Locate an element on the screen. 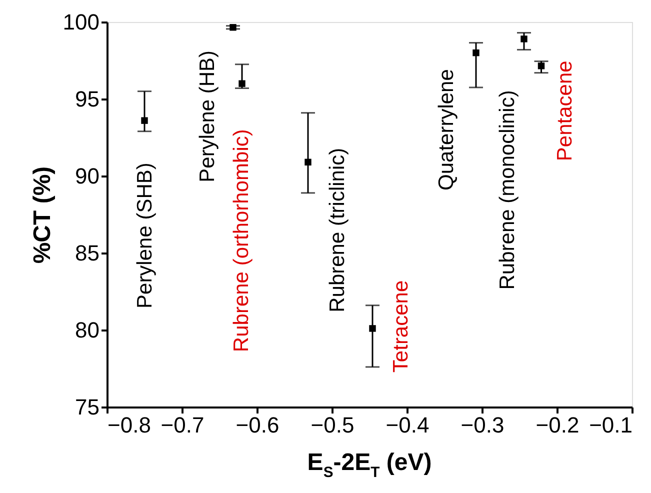 The image size is (651, 493). x-tick-label: −0.2 is located at coordinates (558, 425).